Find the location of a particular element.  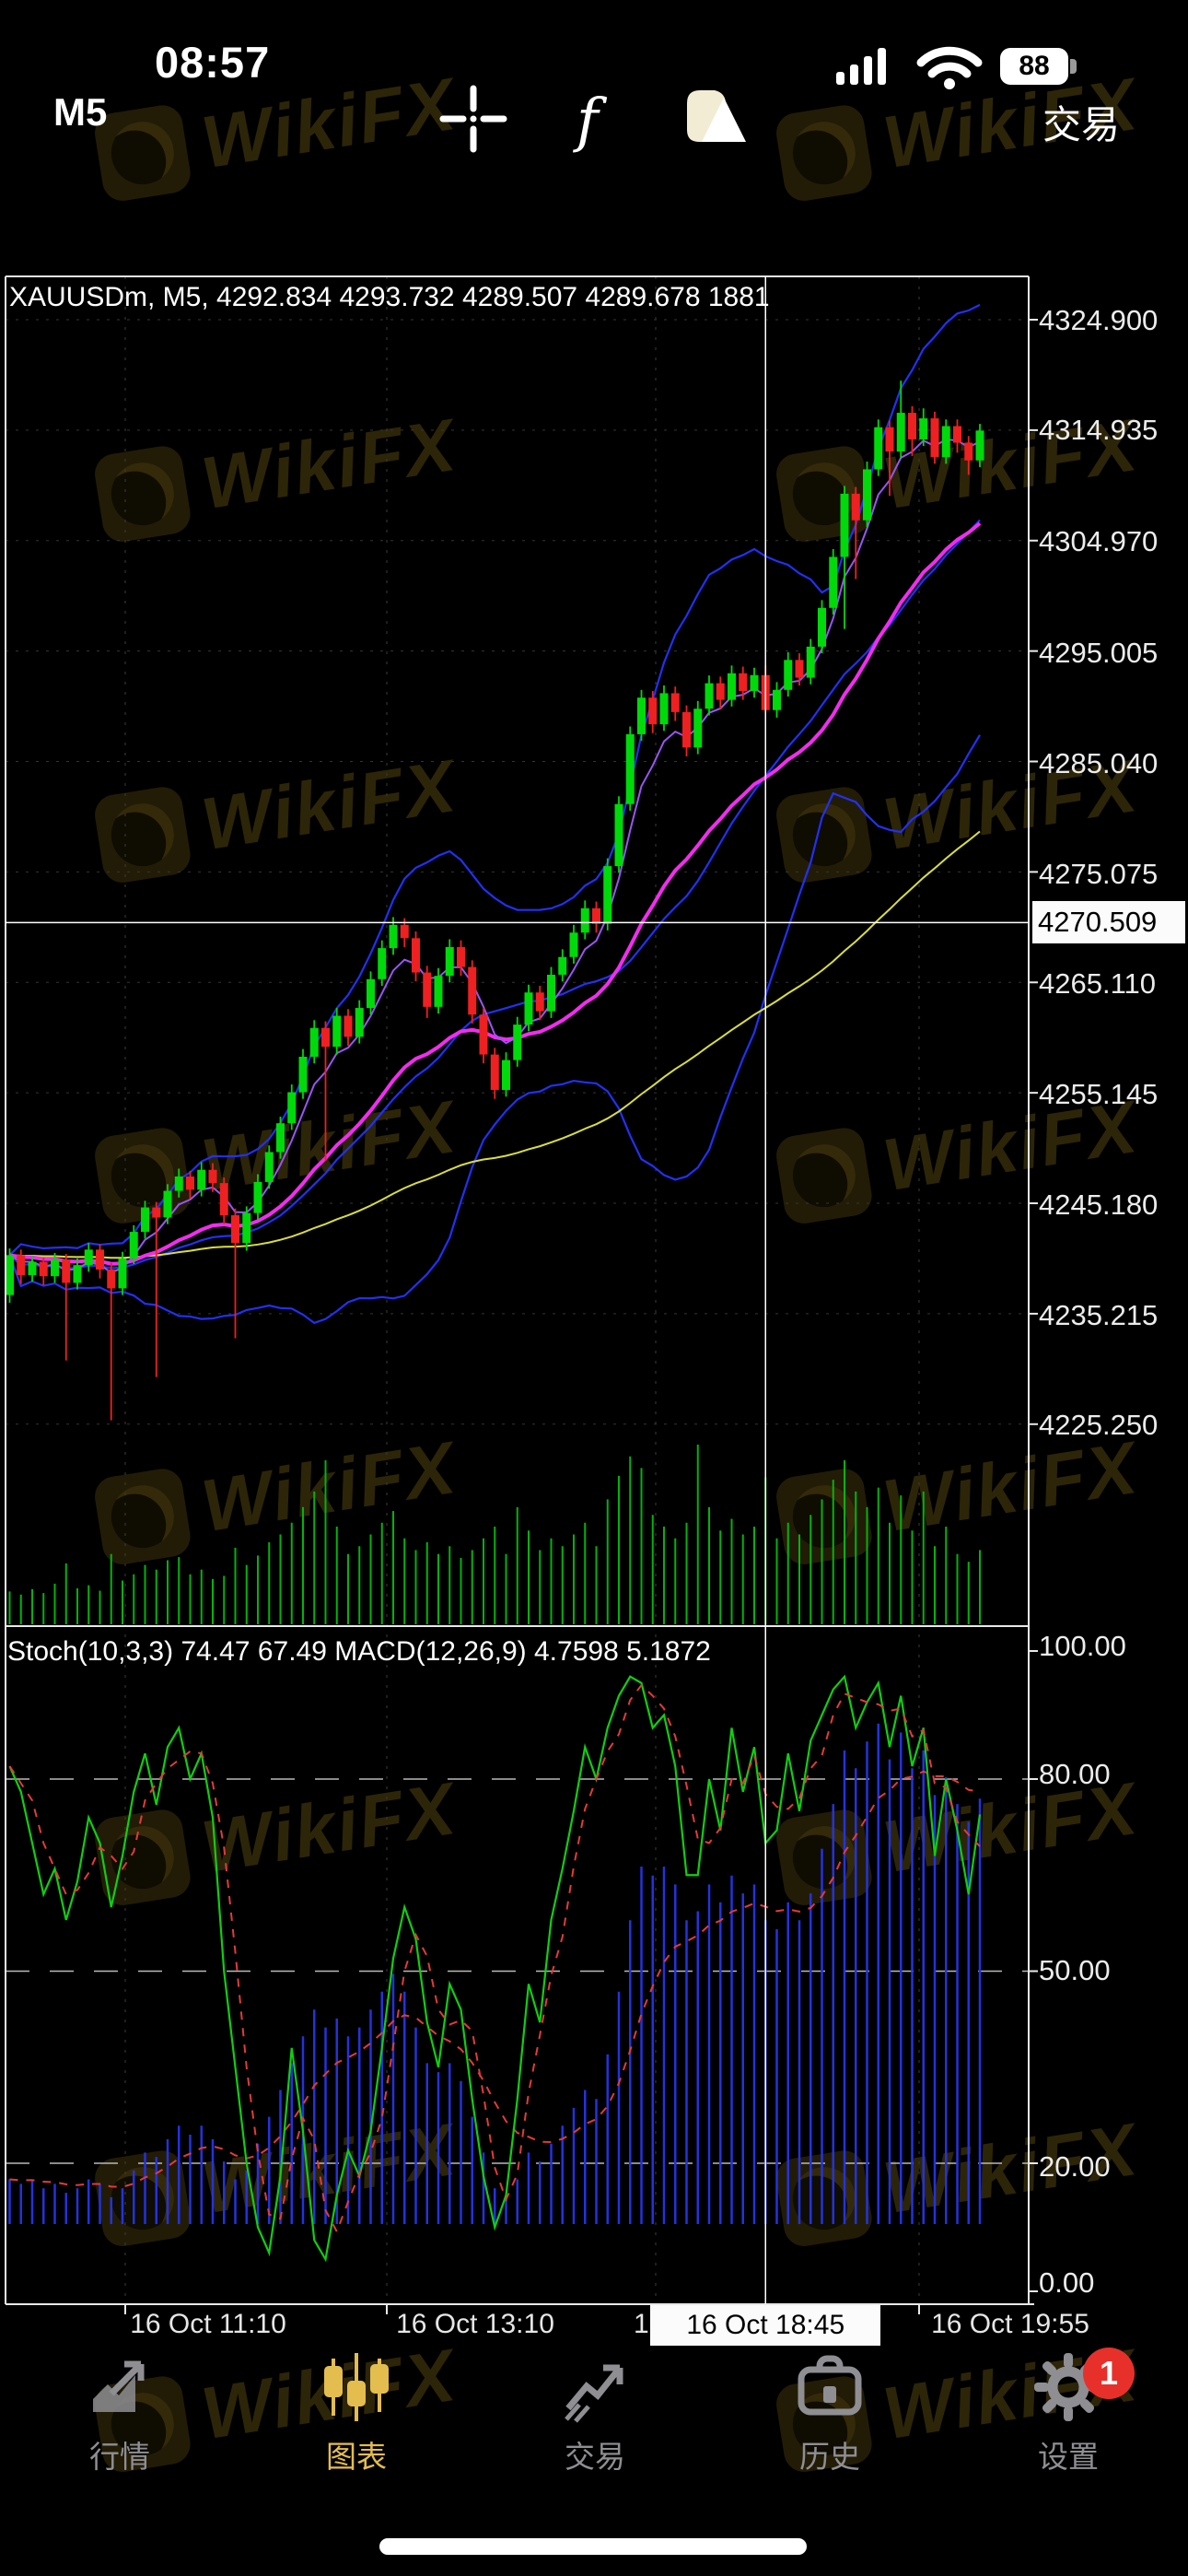

indicator-axis-label: 20.00 is located at coordinates (1075, 2166).